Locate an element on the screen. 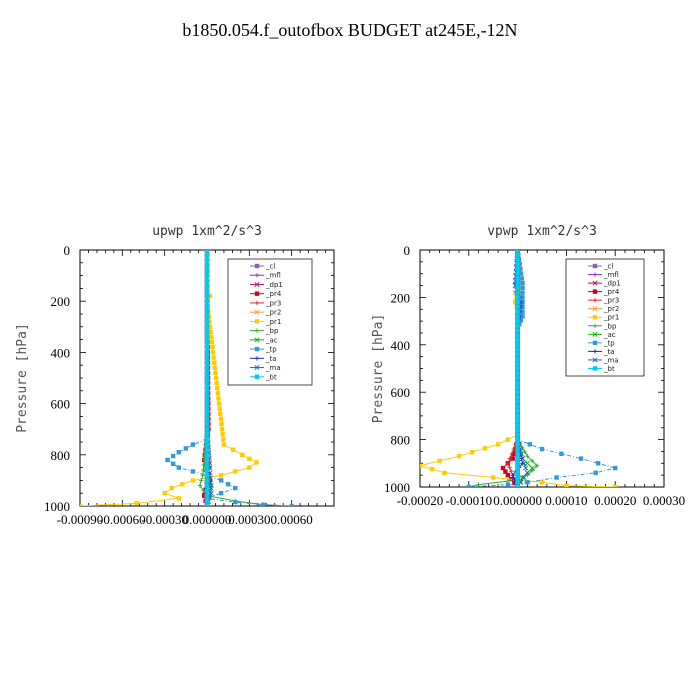 This screenshot has width=700, height=700. y-axis-label: Pressure [hPa] is located at coordinates (22, 378).